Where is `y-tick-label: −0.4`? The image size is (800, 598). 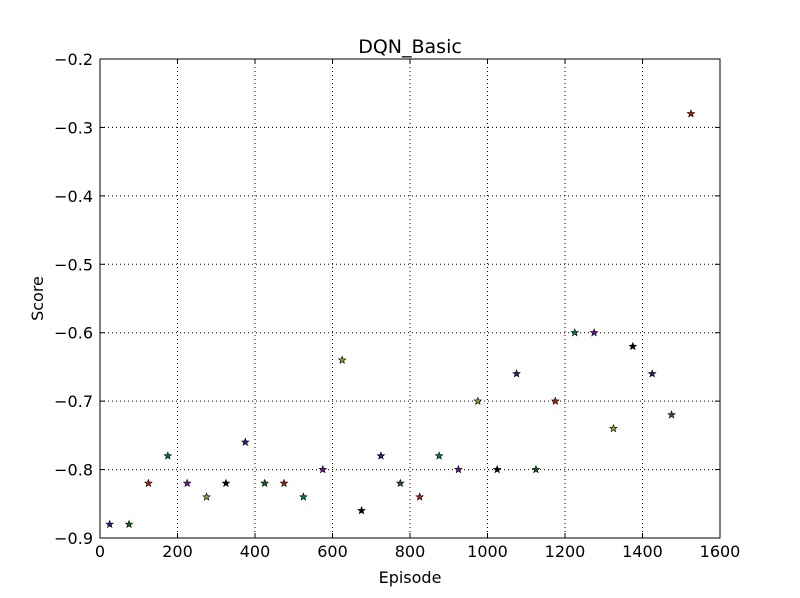
y-tick-label: −0.4 is located at coordinates (73, 196).